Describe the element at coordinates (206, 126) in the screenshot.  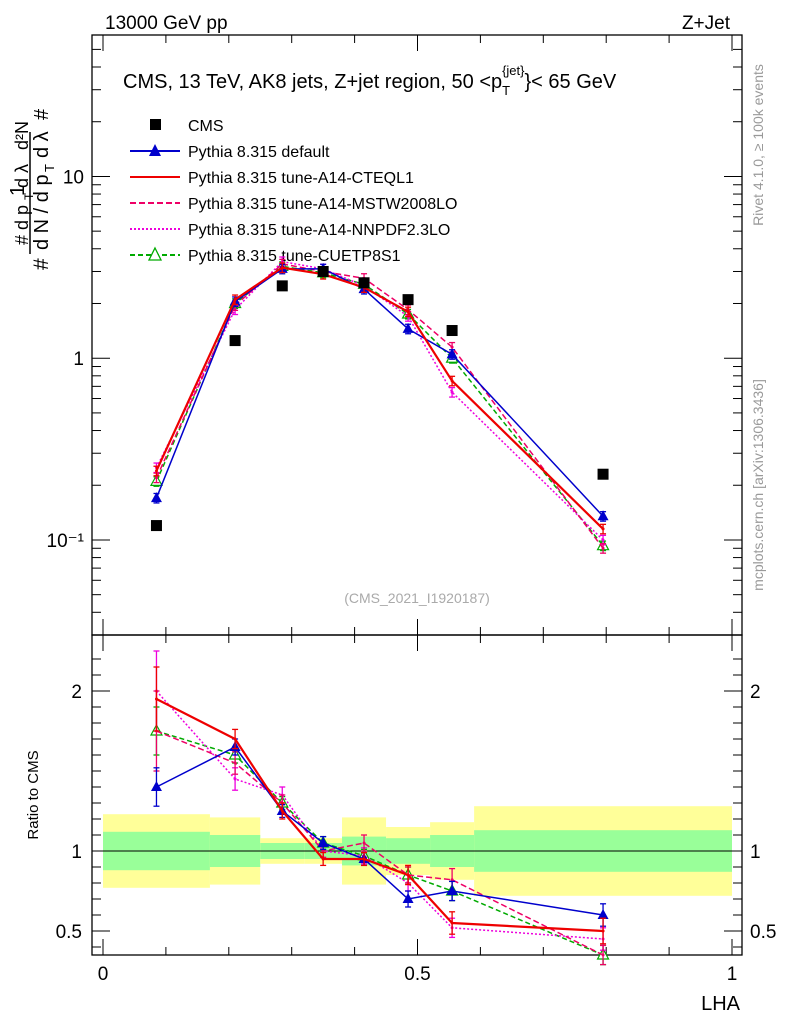
I see `legend-label: CMS` at that location.